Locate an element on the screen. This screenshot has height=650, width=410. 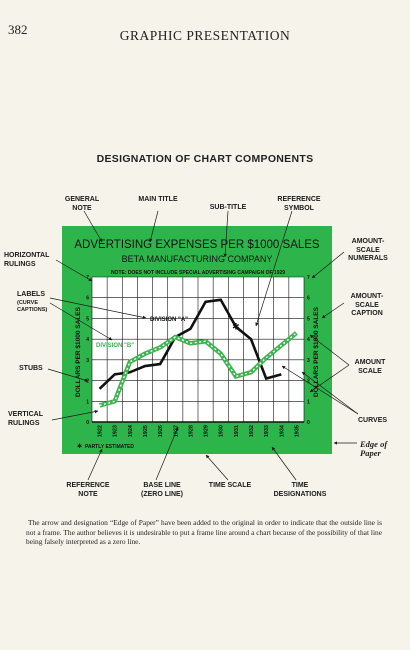
callout-edge-of-paper: Edge of Paper is located at coordinates (374, 448).